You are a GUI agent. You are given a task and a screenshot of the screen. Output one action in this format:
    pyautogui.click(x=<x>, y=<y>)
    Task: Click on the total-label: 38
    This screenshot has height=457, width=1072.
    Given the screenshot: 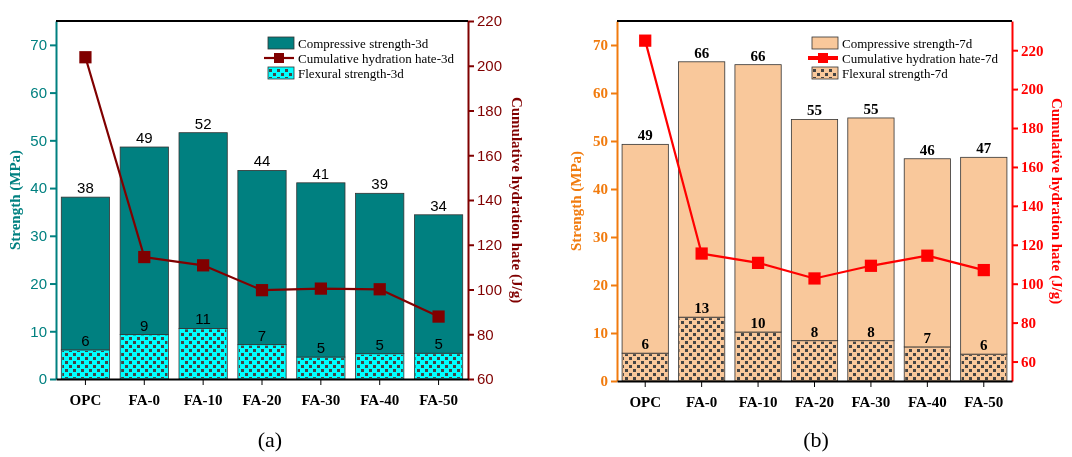 What is the action you would take?
    pyautogui.click(x=85, y=188)
    